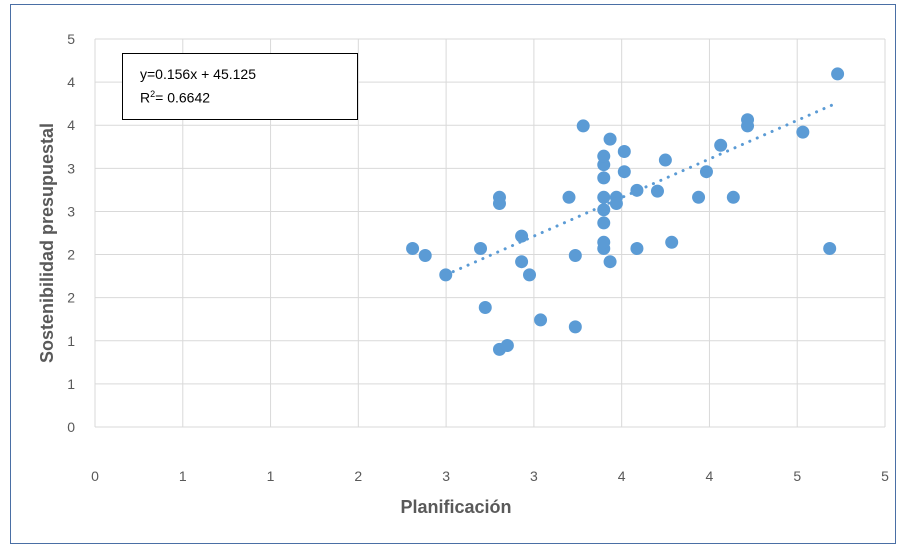 Image resolution: width=901 pixels, height=545 pixels. What do you see at coordinates (47, 243) in the screenshot?
I see `y-axis-title: Sostenibilidad presupuestal` at bounding box center [47, 243].